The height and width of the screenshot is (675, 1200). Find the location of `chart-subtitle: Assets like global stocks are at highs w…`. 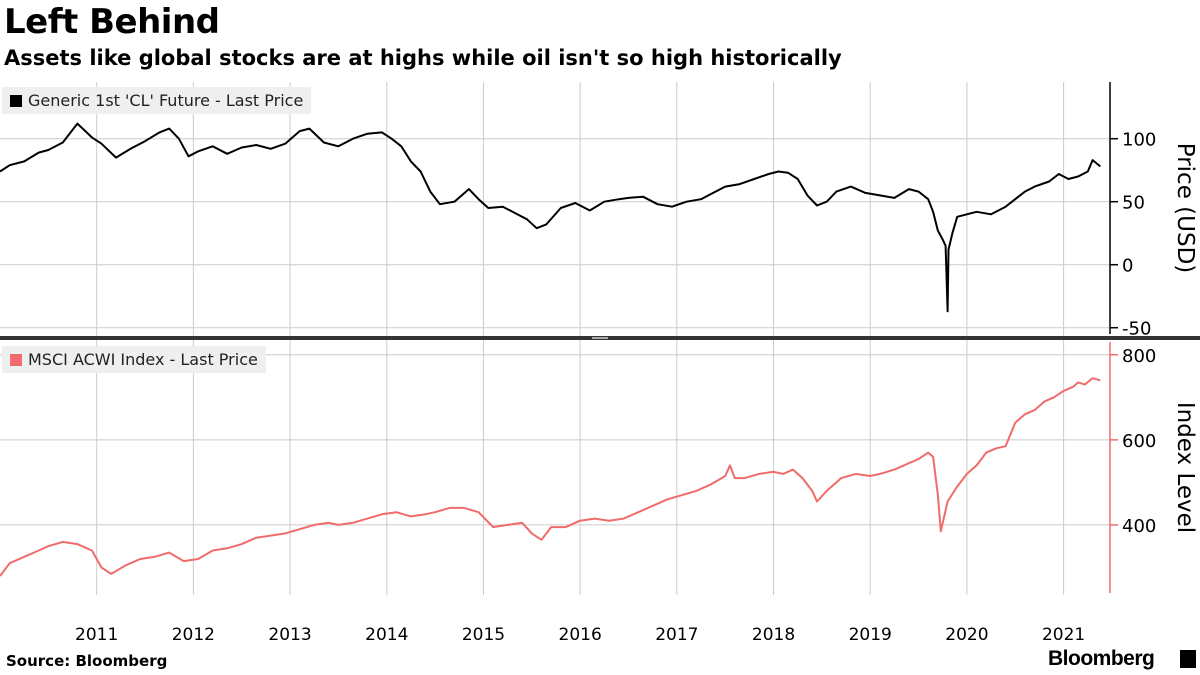

chart-subtitle: Assets like global stocks are at highs w… is located at coordinates (423, 58).